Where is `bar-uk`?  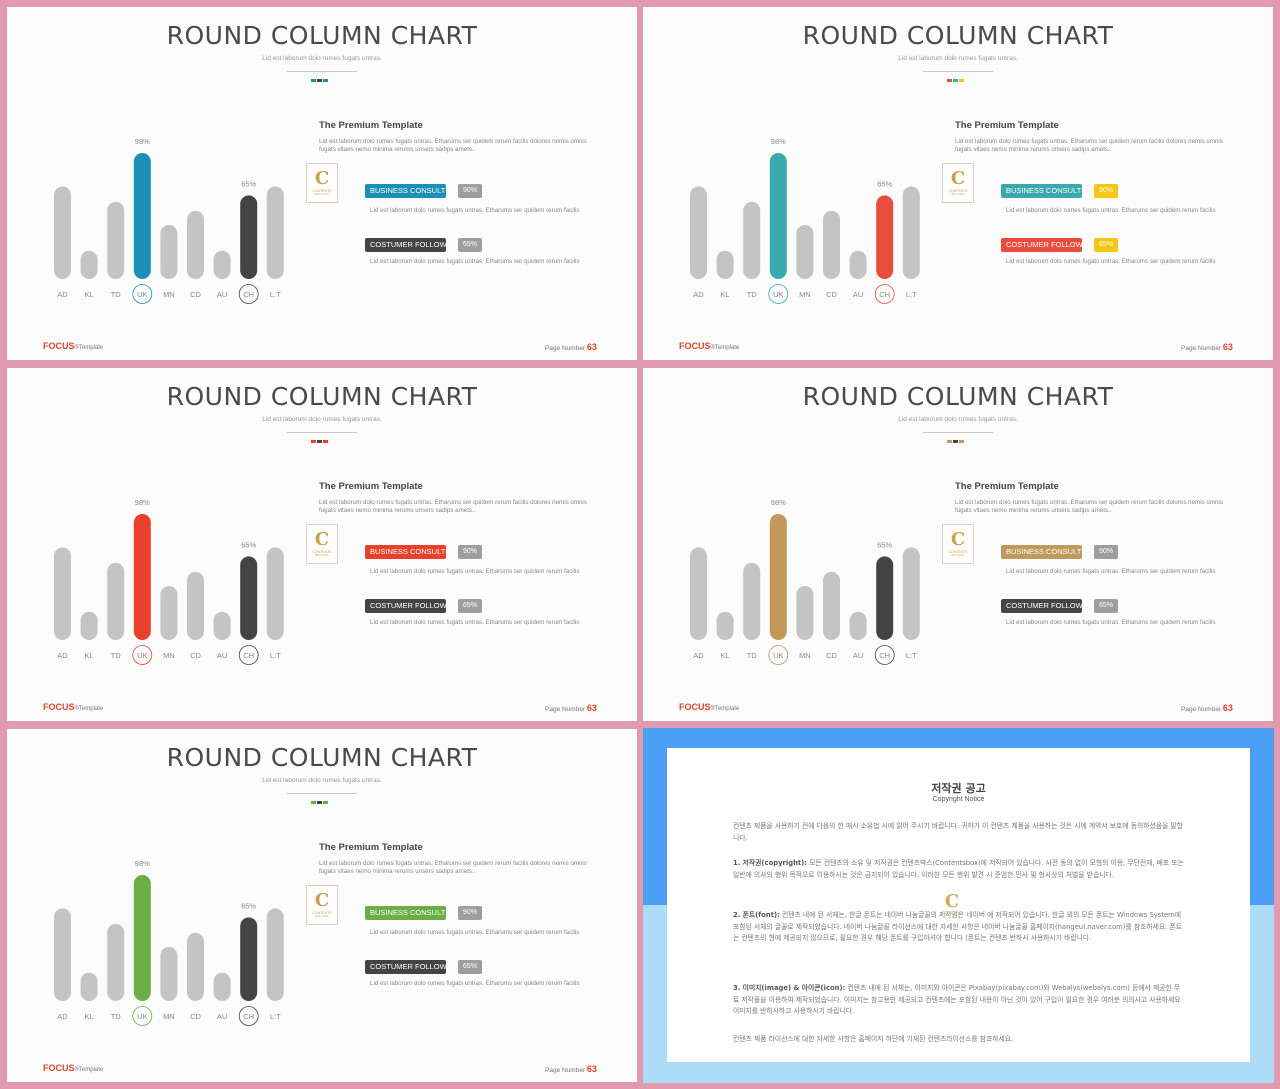 bar-uk is located at coordinates (778, 577).